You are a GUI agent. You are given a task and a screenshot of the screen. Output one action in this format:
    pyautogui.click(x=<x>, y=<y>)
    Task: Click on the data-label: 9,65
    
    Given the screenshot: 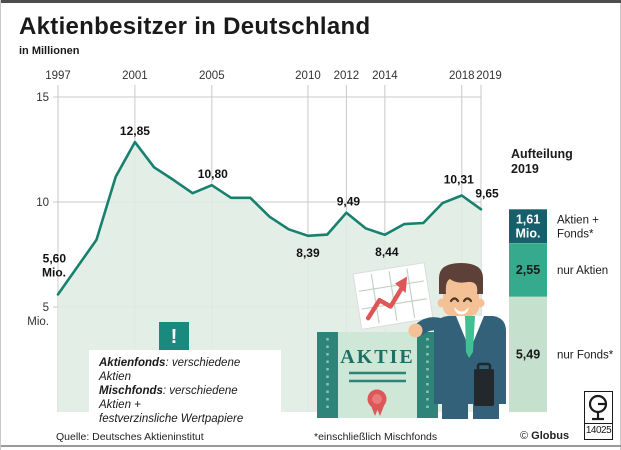 What is the action you would take?
    pyautogui.click(x=487, y=193)
    